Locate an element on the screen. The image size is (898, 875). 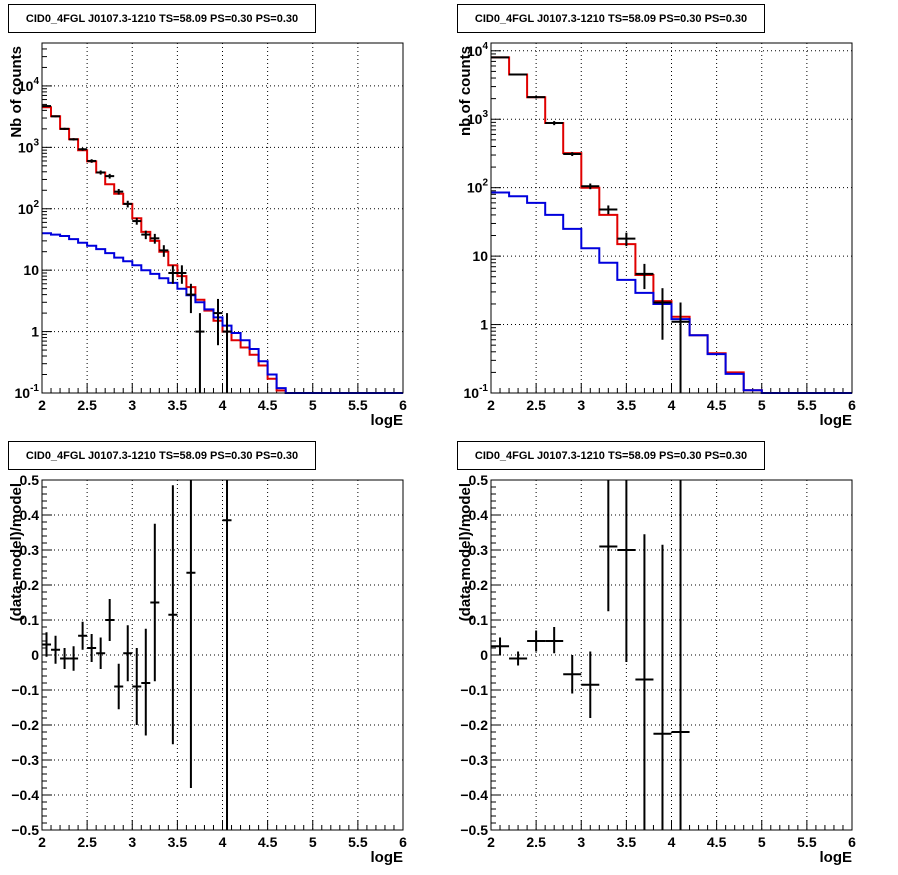
y-tick-exponent: 2 is located at coordinates (485, 183).